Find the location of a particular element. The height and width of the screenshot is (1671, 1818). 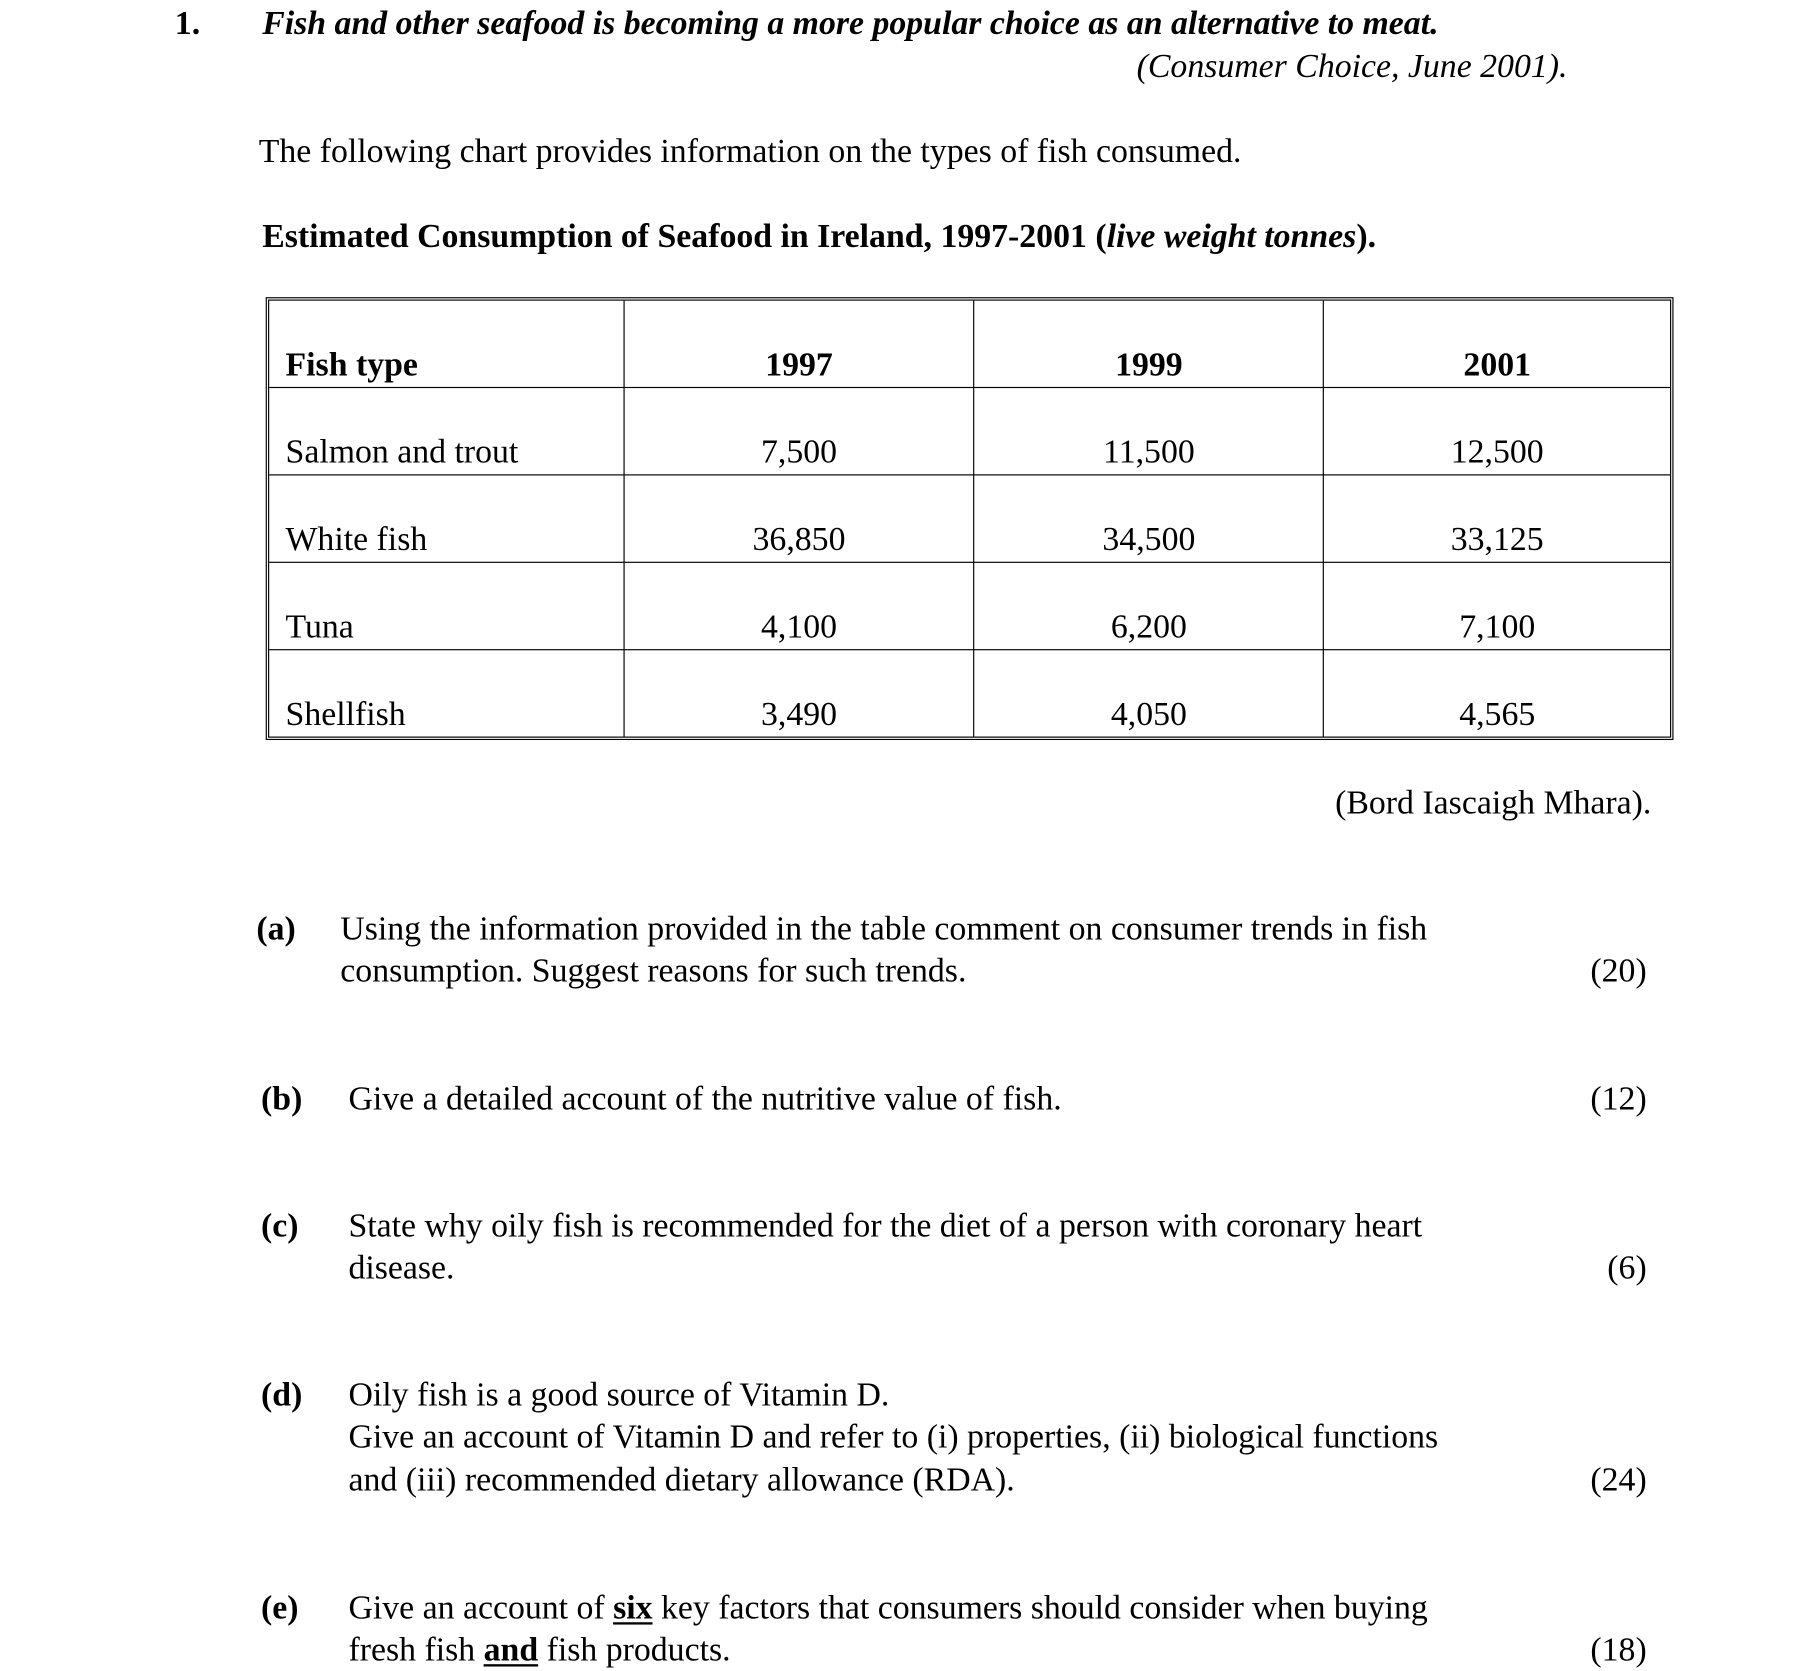

table-row: Salmon and trout 7,500 11,500 12,500 is located at coordinates (970, 432).